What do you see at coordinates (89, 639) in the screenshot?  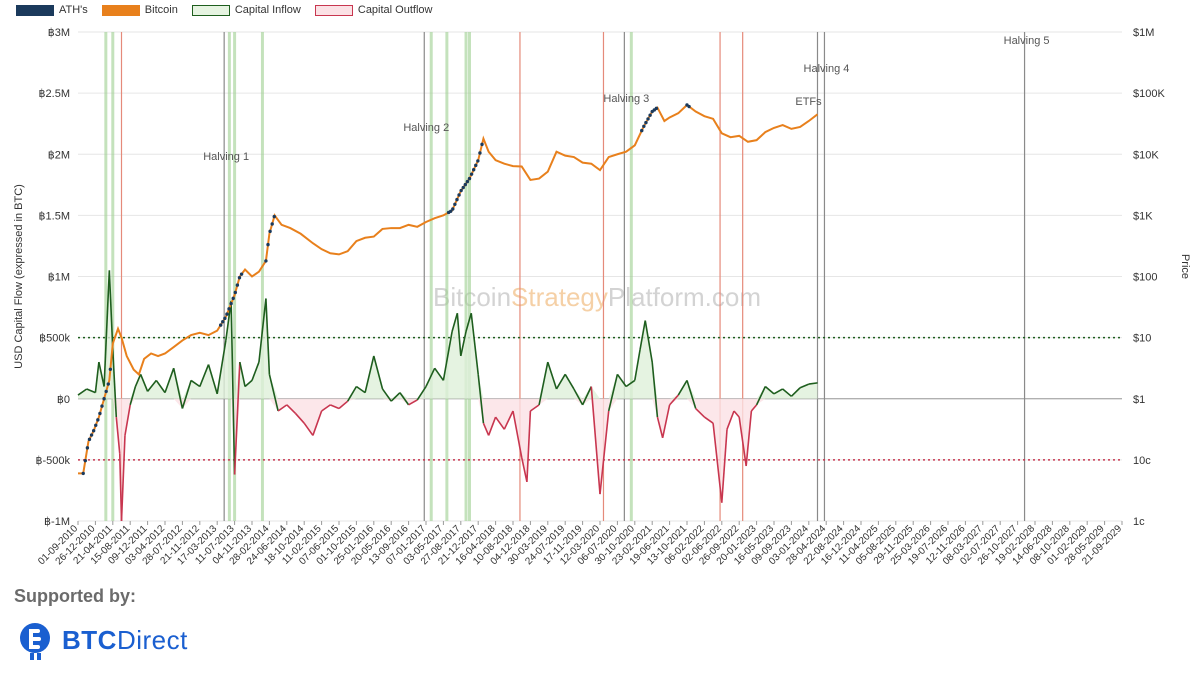 I see `btcdirect-wordmark-part1: BTC` at bounding box center [89, 639].